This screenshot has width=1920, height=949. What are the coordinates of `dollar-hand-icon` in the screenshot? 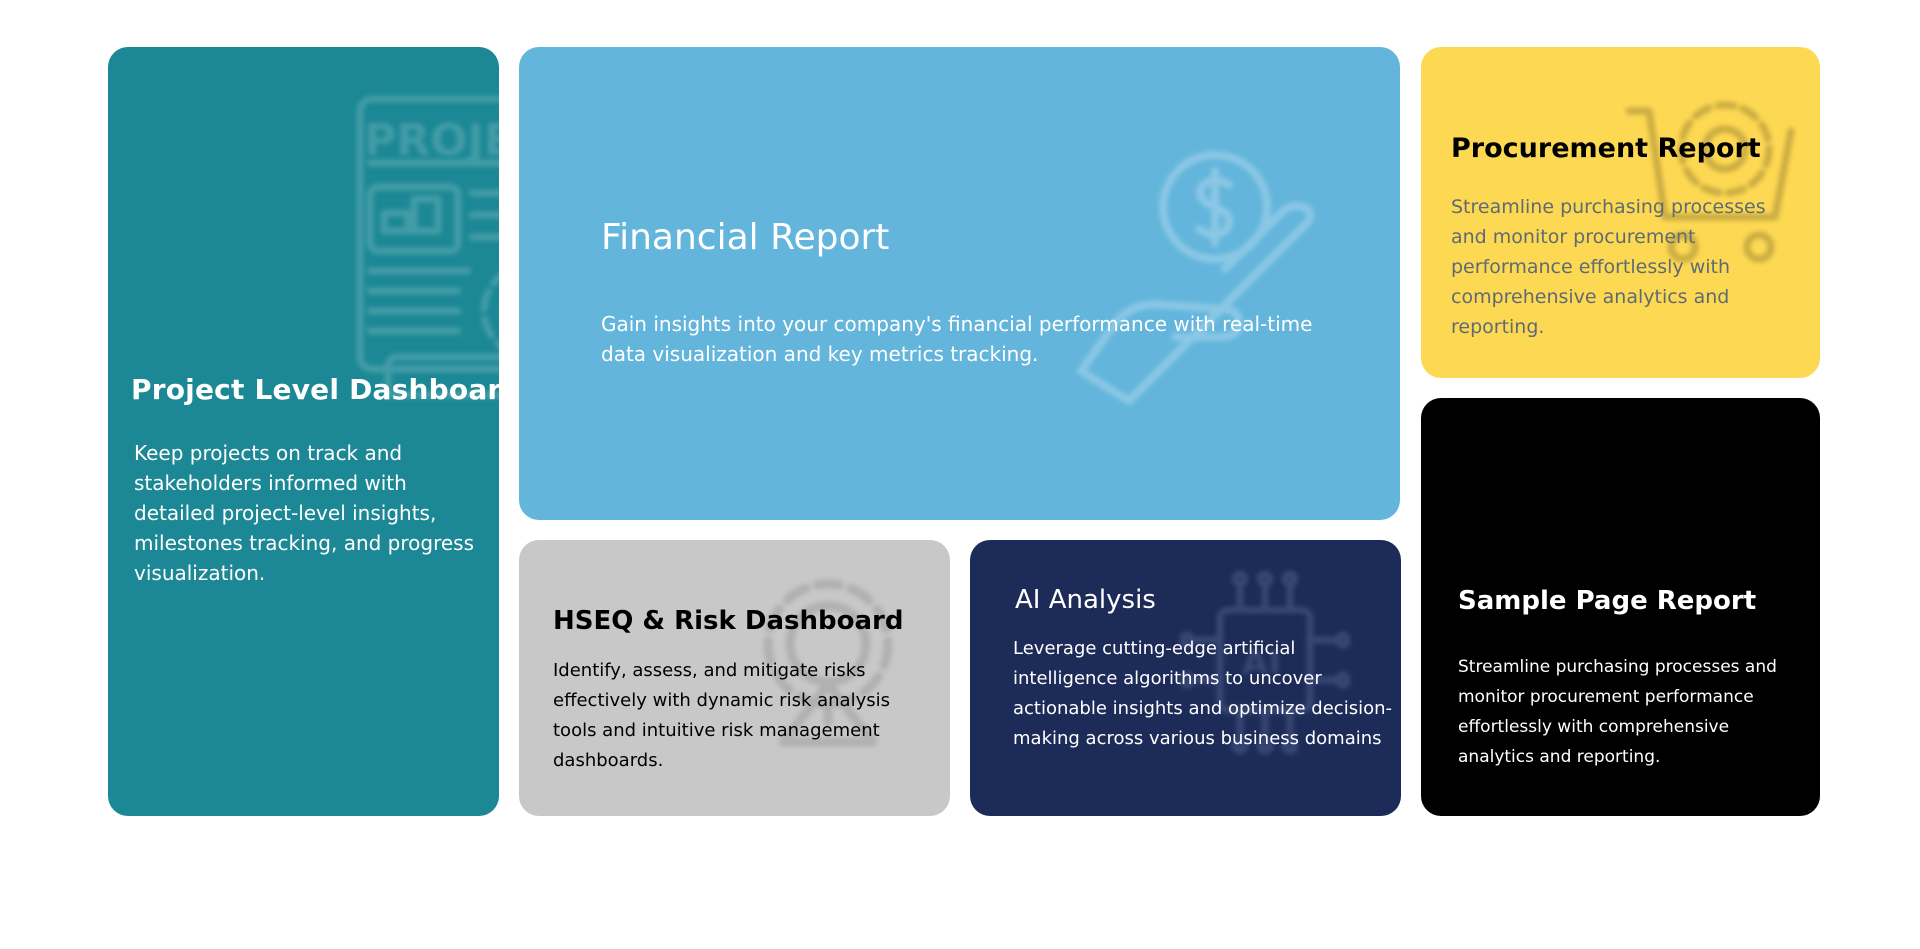 It's located at (1196, 278).